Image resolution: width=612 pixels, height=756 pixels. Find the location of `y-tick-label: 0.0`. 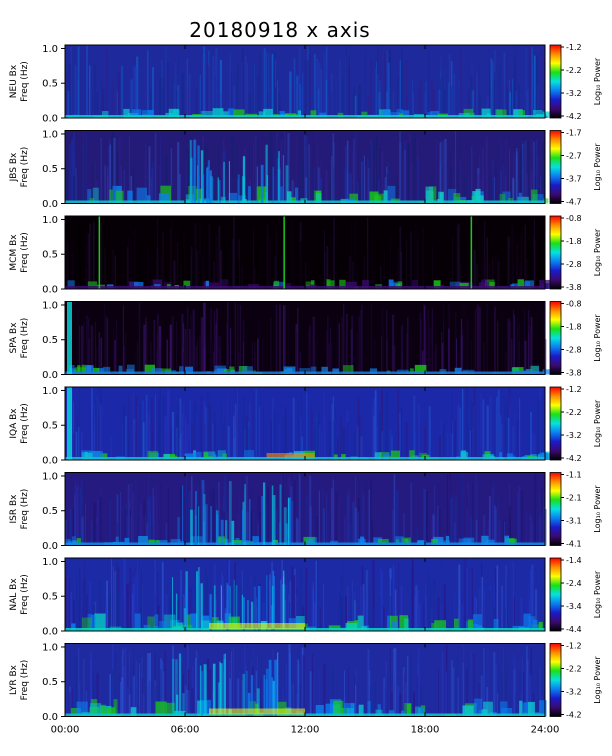

y-tick-label: 0.0 is located at coordinates (50, 204).